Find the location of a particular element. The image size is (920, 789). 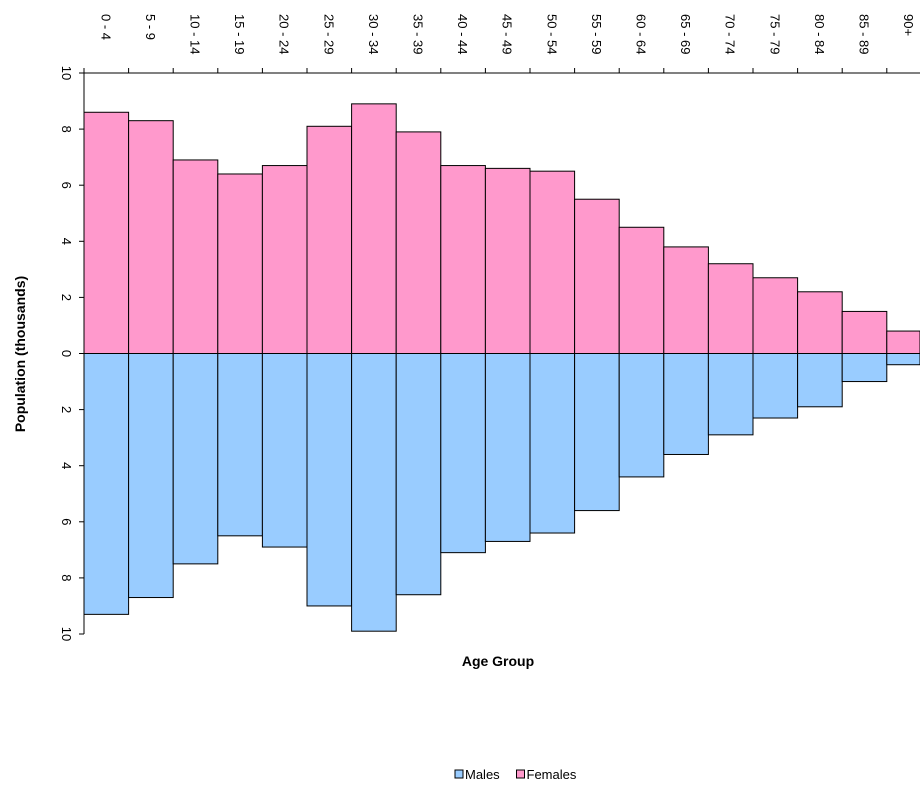

category-label: 50 - 54 is located at coordinates (551, 34).